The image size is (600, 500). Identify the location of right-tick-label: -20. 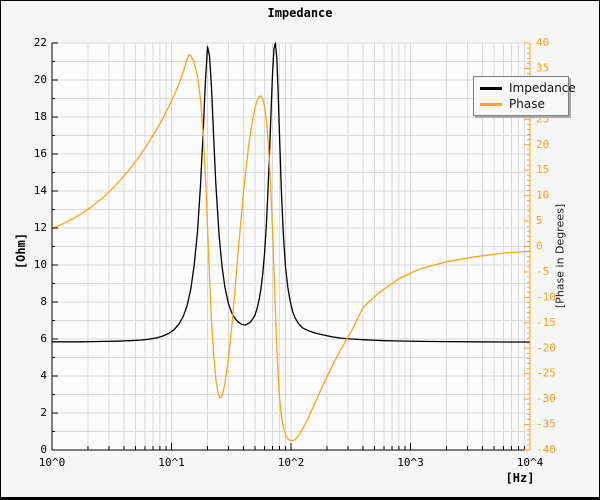
(546, 347).